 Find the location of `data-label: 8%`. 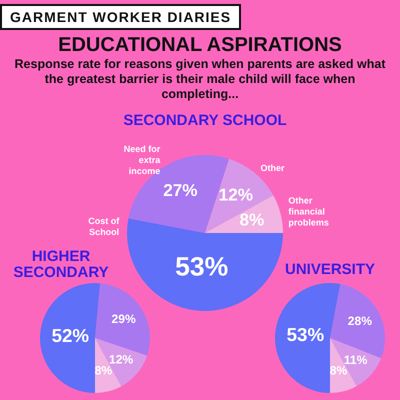

data-label: 8% is located at coordinates (251, 220).